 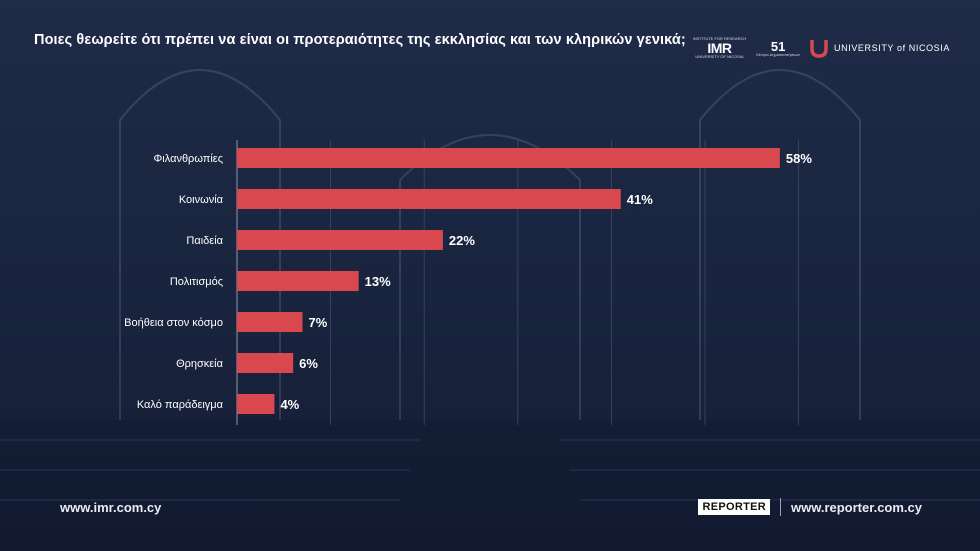 I want to click on category-label: Βοήθεια στον κόσμο, so click(x=173, y=323).